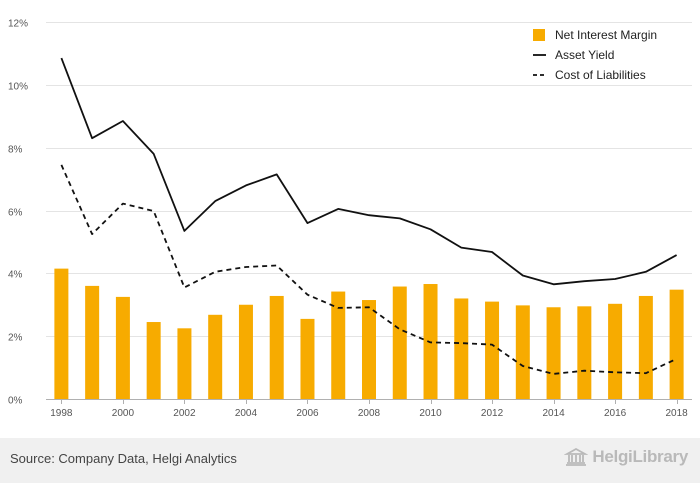  I want to click on legend-swatch, so click(539, 35).